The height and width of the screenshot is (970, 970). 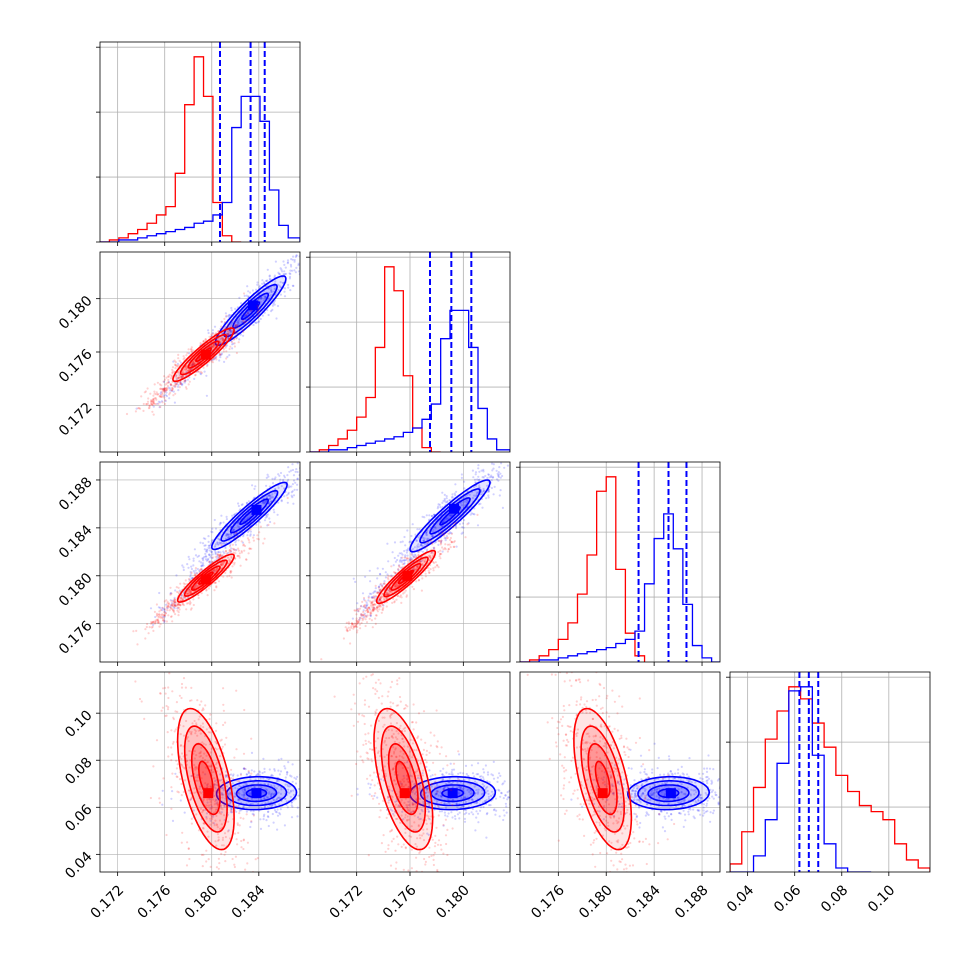 What do you see at coordinates (692, 902) in the screenshot?
I see `x-tick-label: 0.188` at bounding box center [692, 902].